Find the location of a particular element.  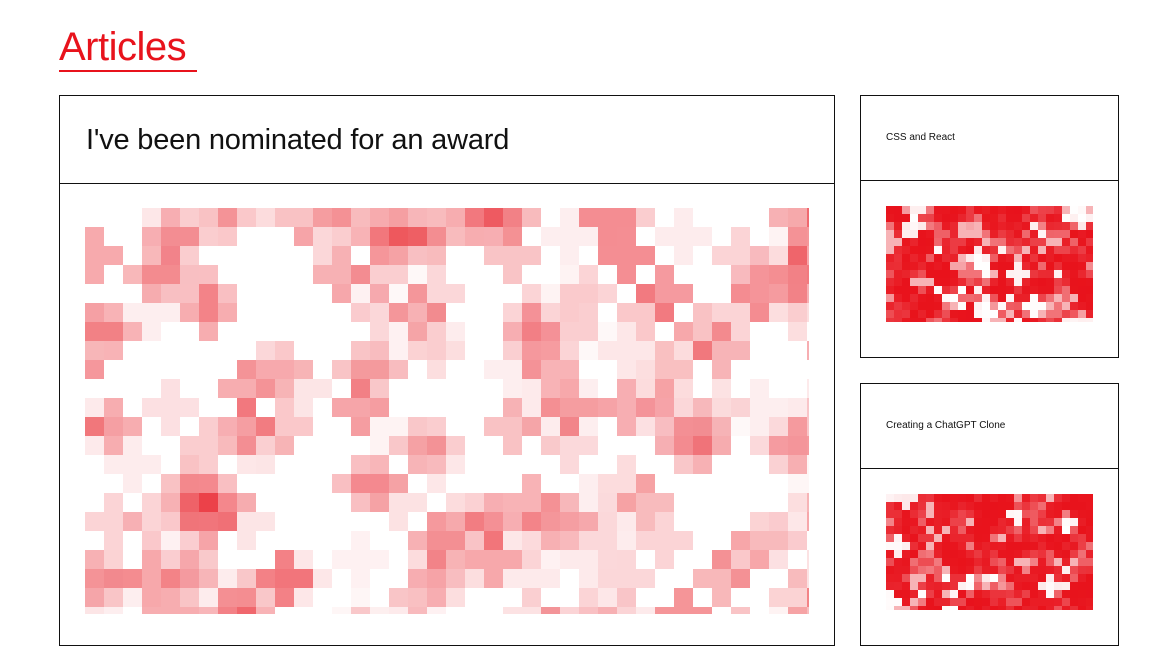

section-title-underline is located at coordinates (128, 71).